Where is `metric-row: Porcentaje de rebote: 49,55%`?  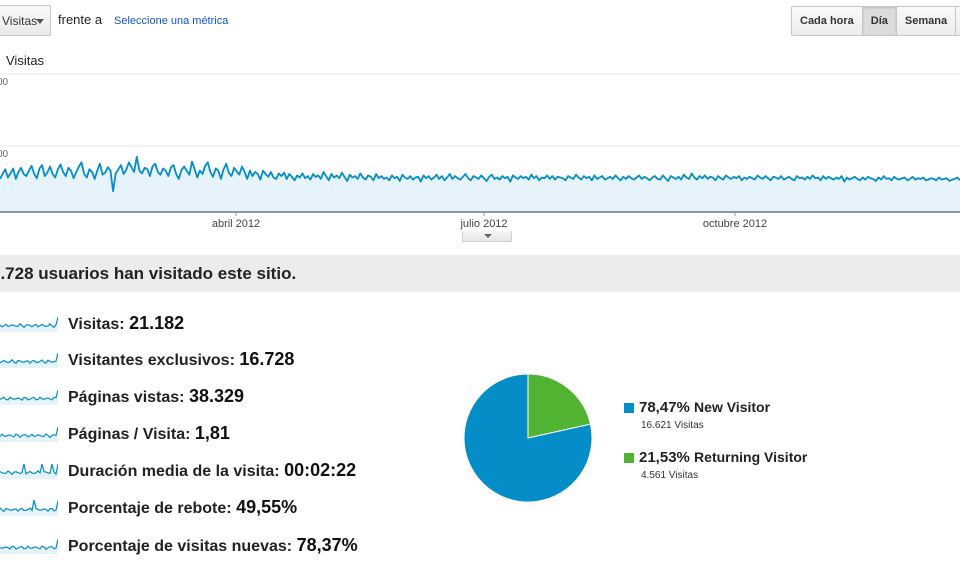
metric-row: Porcentaje de rebote: 49,55% is located at coordinates (210, 506).